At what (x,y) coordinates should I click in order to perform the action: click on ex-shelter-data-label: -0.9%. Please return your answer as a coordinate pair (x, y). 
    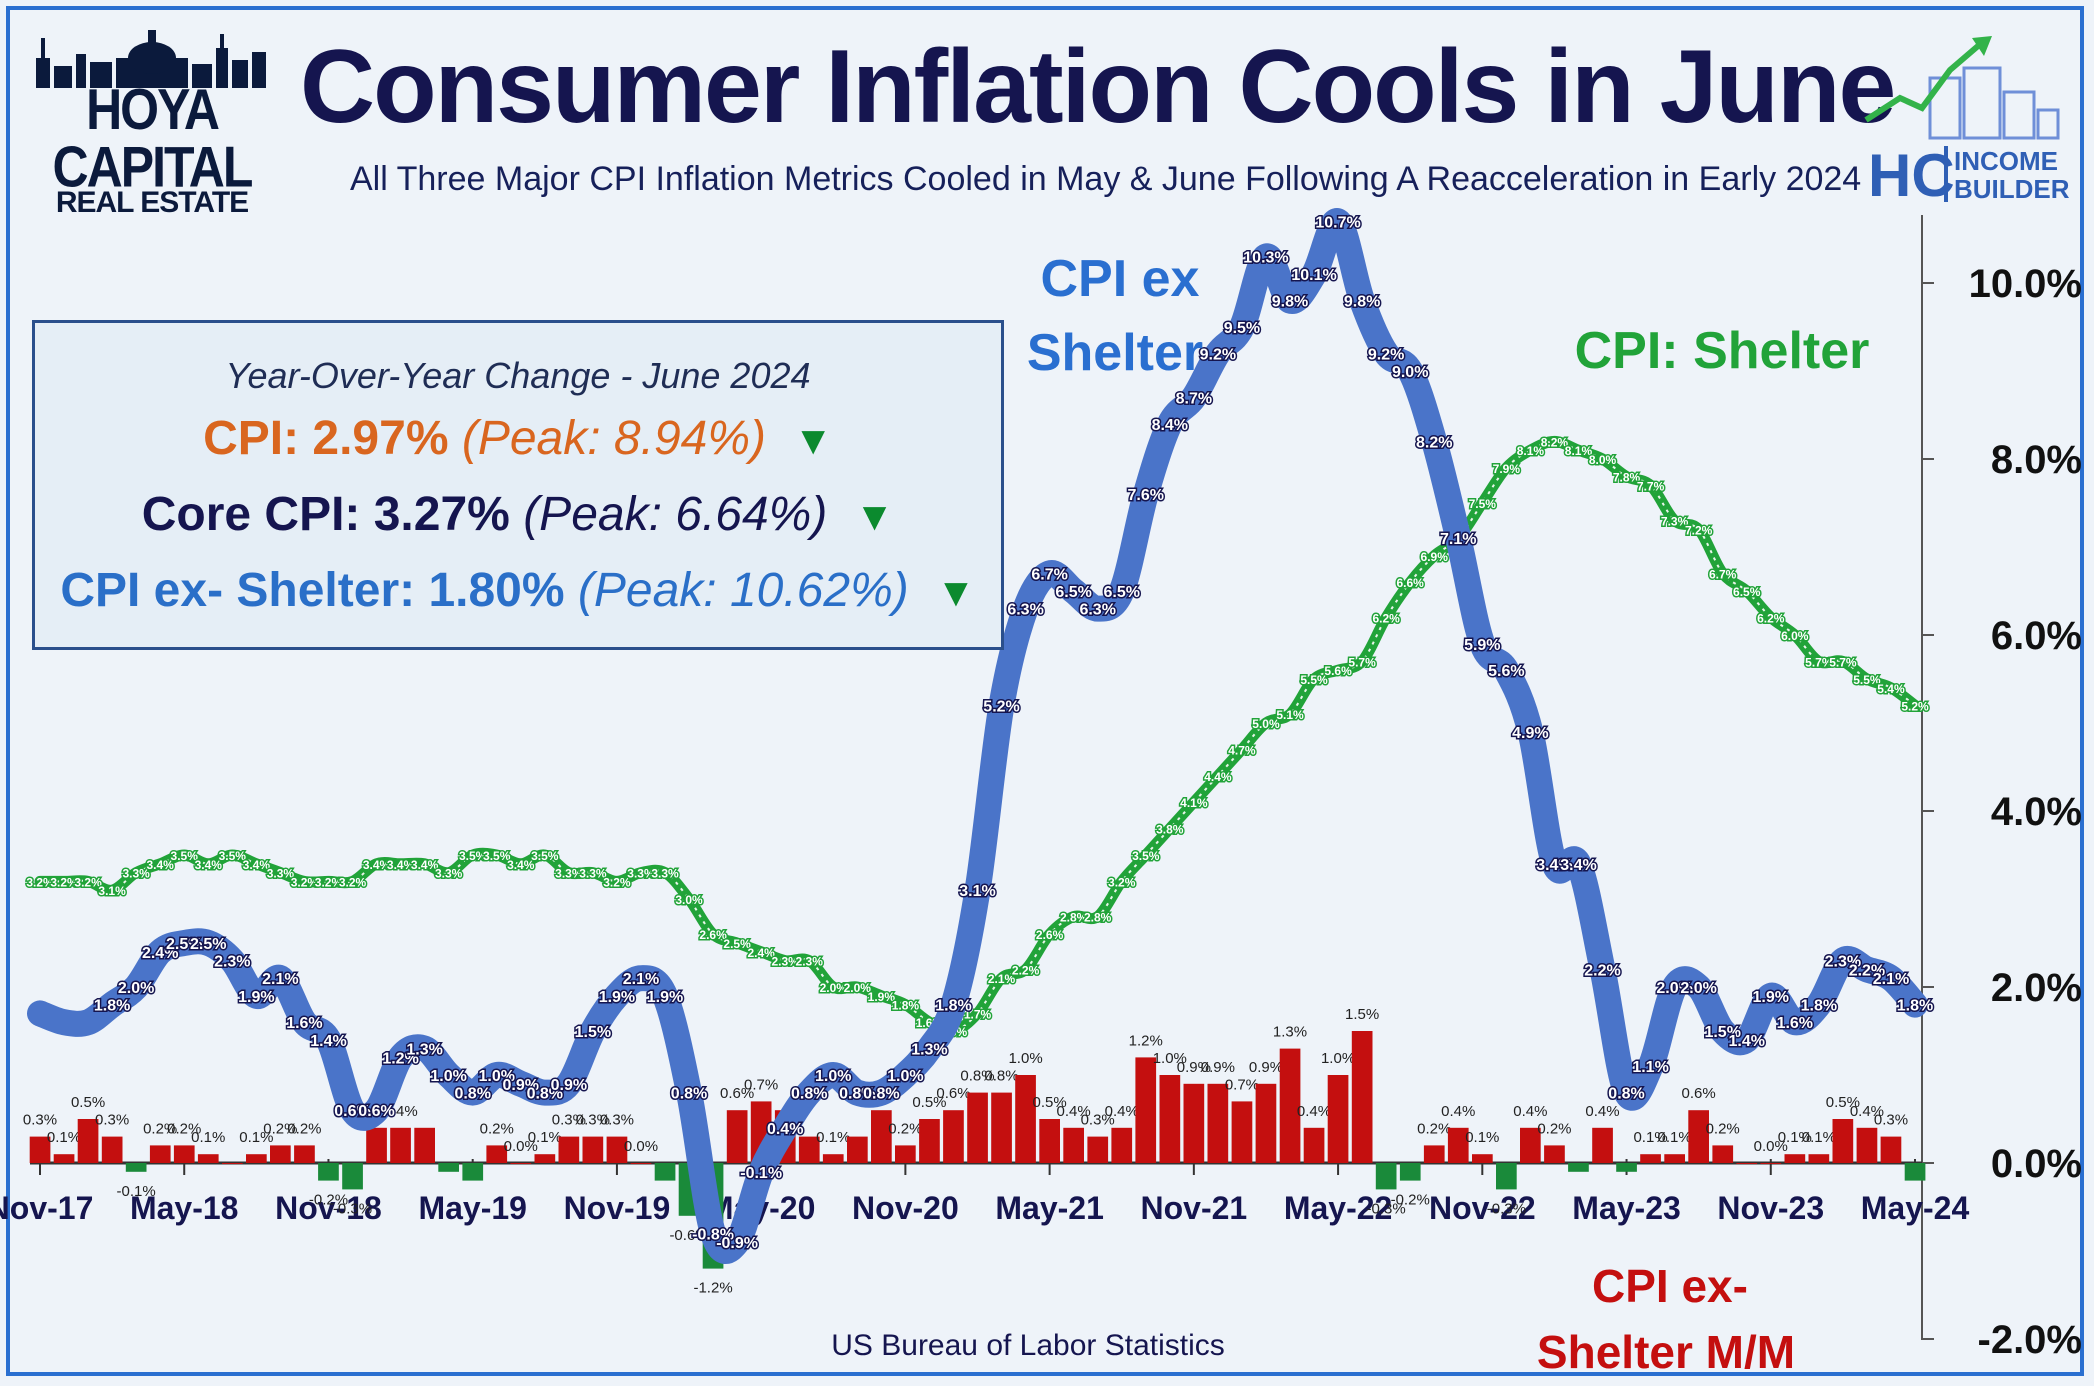
    Looking at the image, I should click on (737, 1243).